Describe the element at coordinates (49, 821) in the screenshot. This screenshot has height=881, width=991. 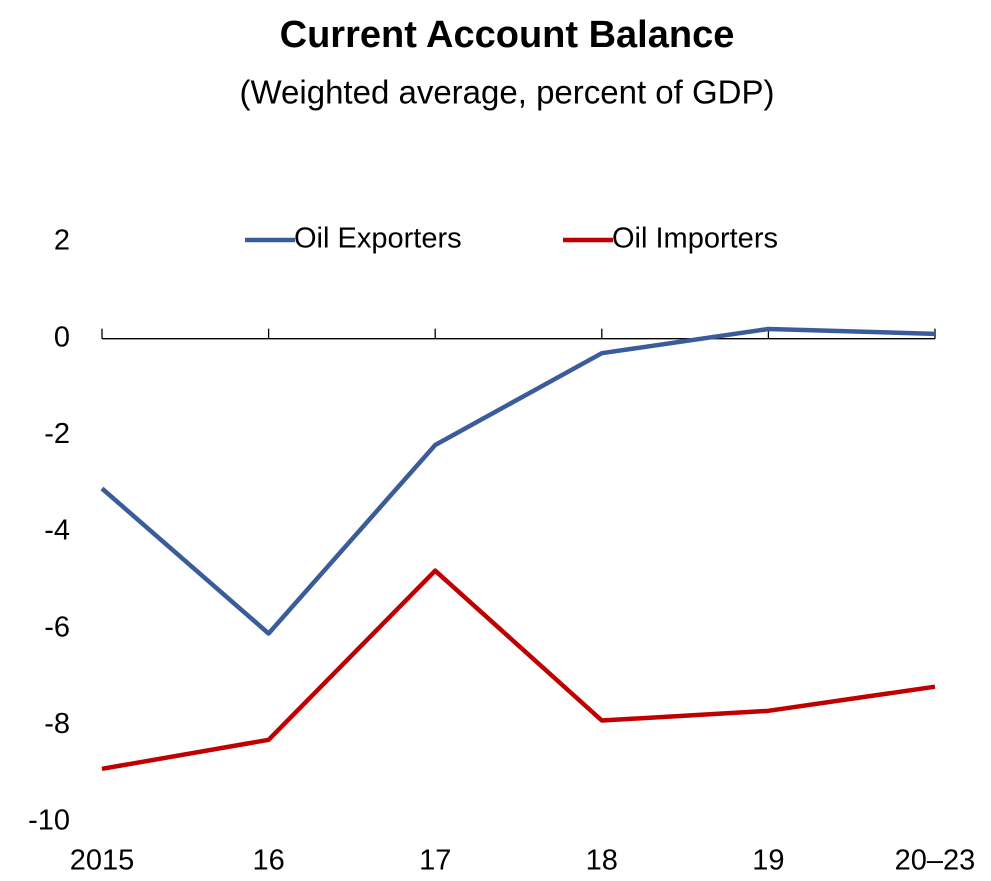
I see `y-tick-label: -10` at that location.